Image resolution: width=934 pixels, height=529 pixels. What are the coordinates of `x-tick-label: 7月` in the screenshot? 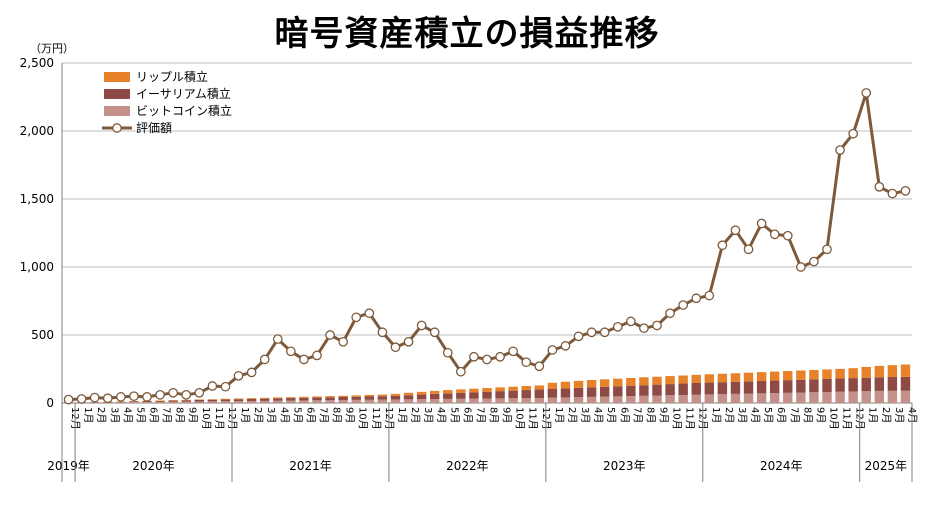 It's located at (324, 415).